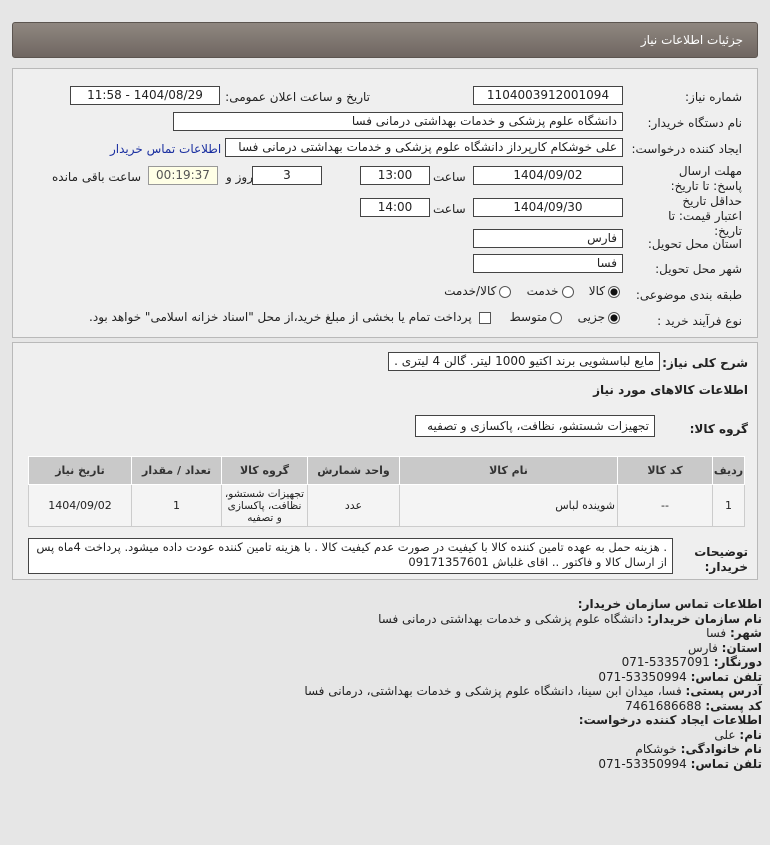 The width and height of the screenshot is (770, 845). I want to click on announce-label: تاریخ و ساعت اعلان عمومی:, so click(297, 97).